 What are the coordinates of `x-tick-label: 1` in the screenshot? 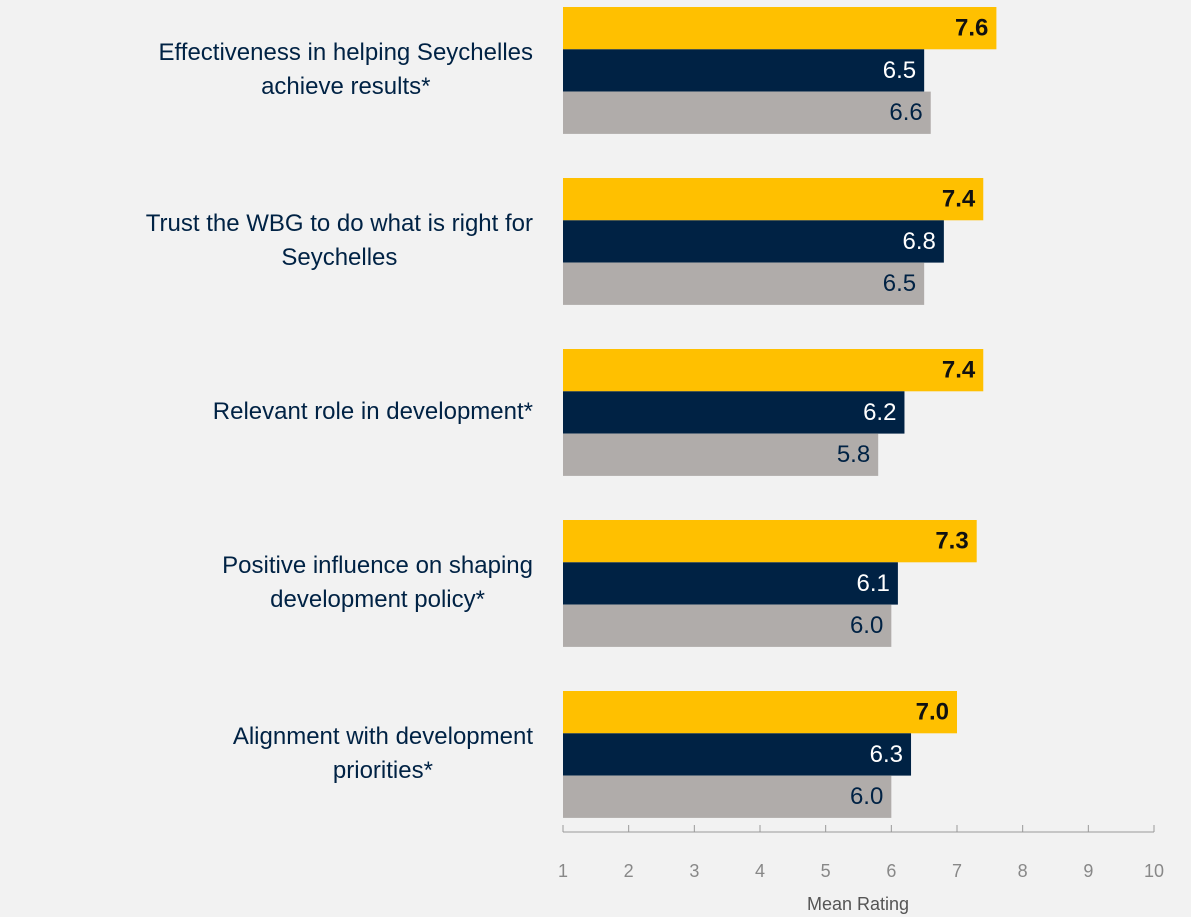 It's located at (563, 871).